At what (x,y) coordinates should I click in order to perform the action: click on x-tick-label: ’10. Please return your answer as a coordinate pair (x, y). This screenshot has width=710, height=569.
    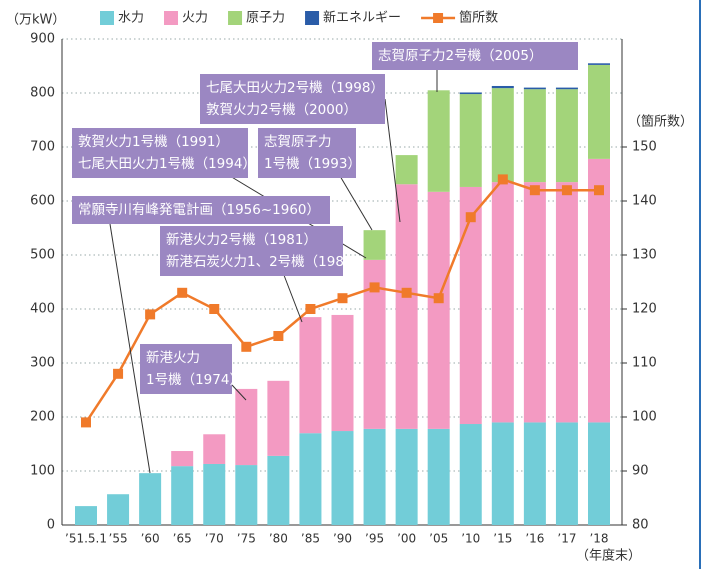
    Looking at the image, I should click on (470, 539).